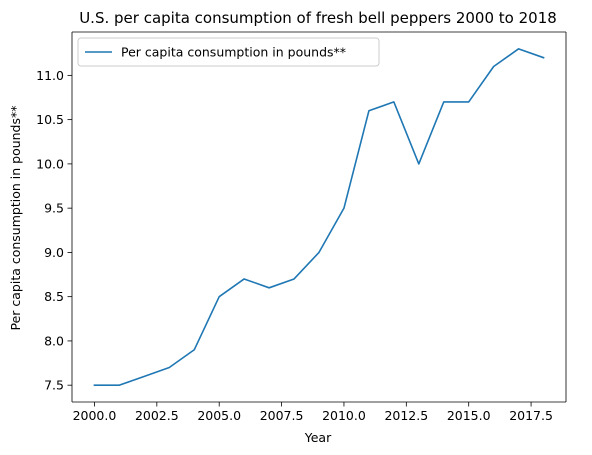 This screenshot has height=455, width=592. I want to click on x-tick-label: 2012.5, so click(406, 415).